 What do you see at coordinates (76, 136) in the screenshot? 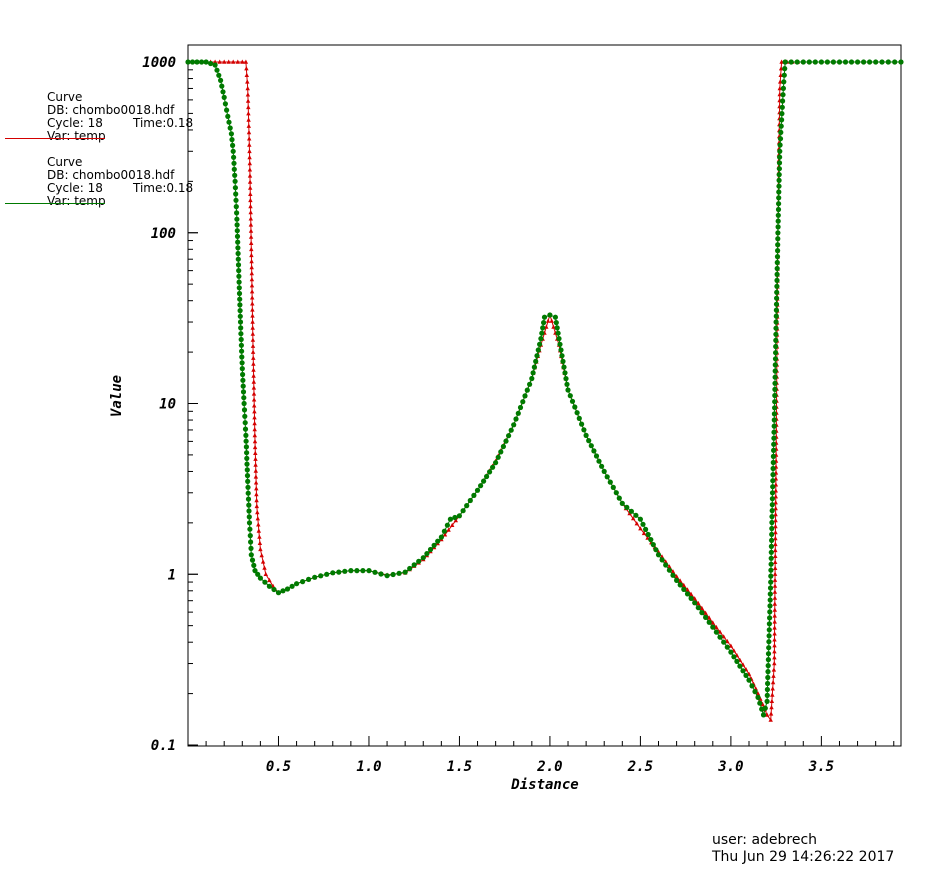
I see `legend-entry-var: Var: temp` at bounding box center [76, 136].